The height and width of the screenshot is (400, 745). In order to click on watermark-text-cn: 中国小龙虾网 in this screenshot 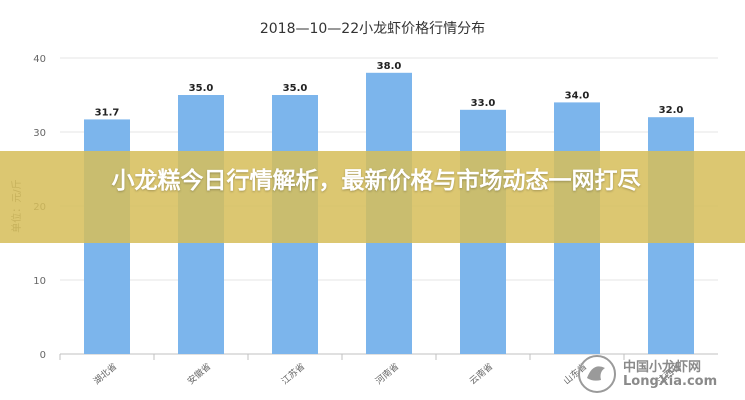, I will do `click(662, 367)`.